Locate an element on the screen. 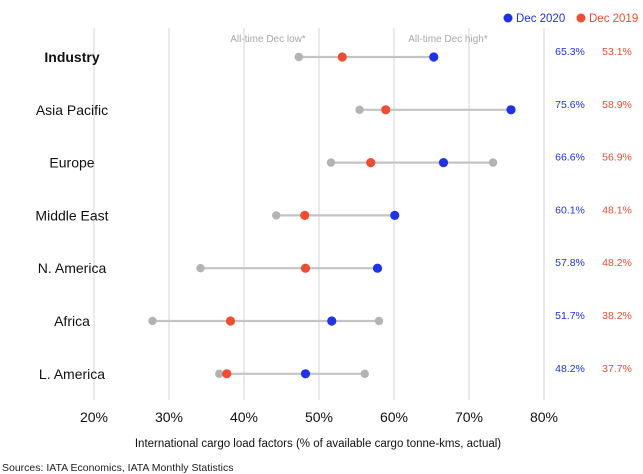 Image resolution: width=643 pixels, height=474 pixels. all-time-low-label: All-time Dec low* is located at coordinates (268, 39).